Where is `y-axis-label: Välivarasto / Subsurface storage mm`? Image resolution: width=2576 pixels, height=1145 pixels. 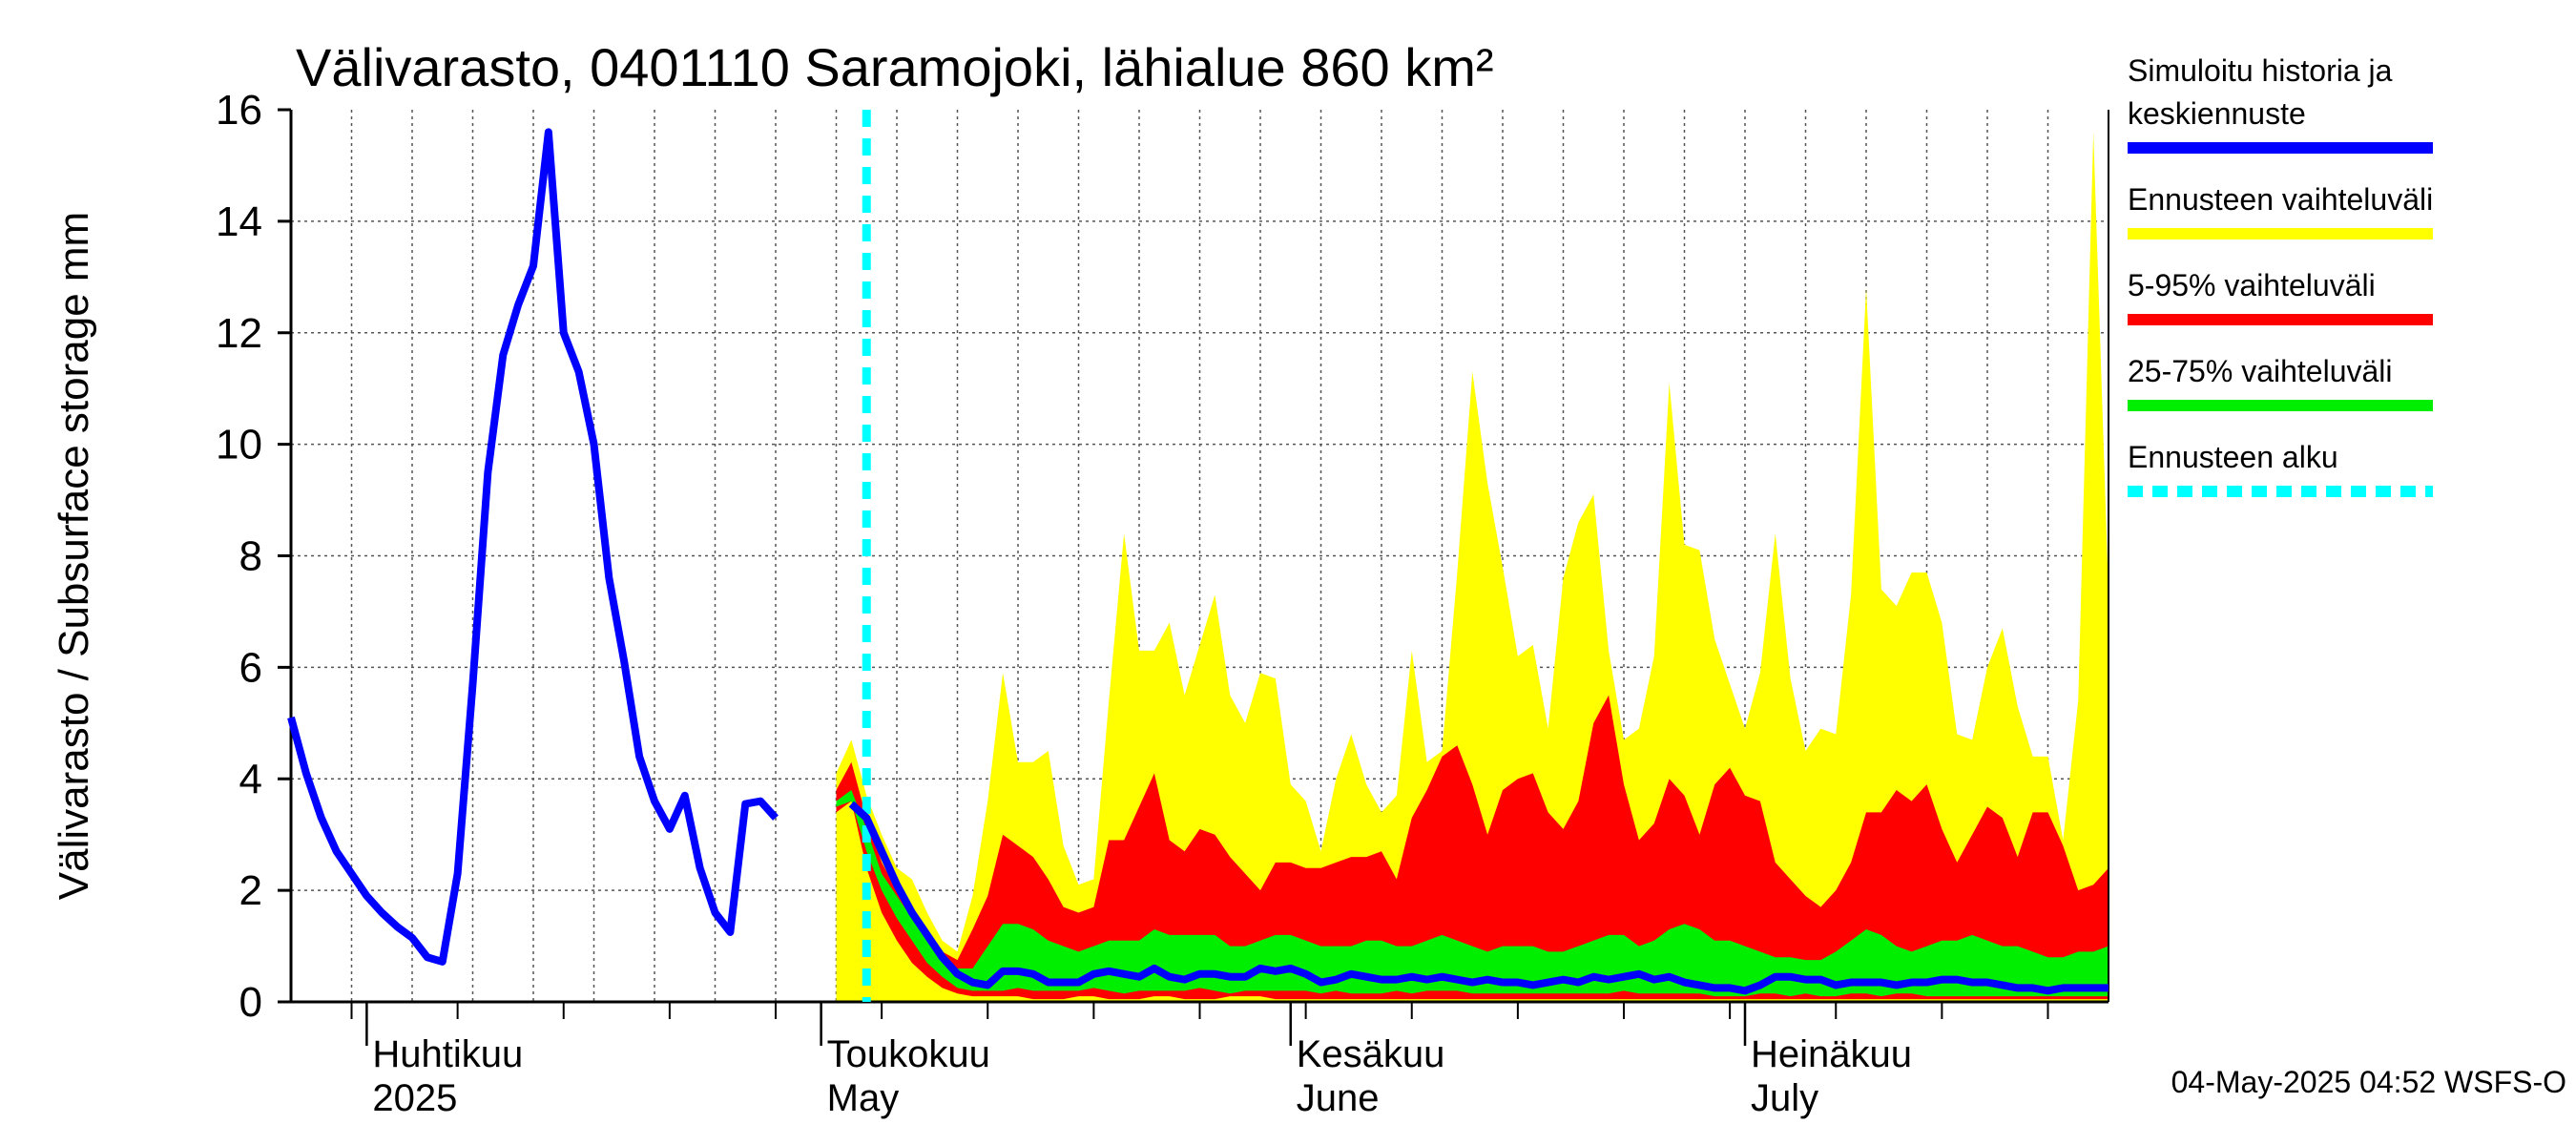
y-axis-label: Välivarasto / Subsurface storage mm is located at coordinates (74, 556).